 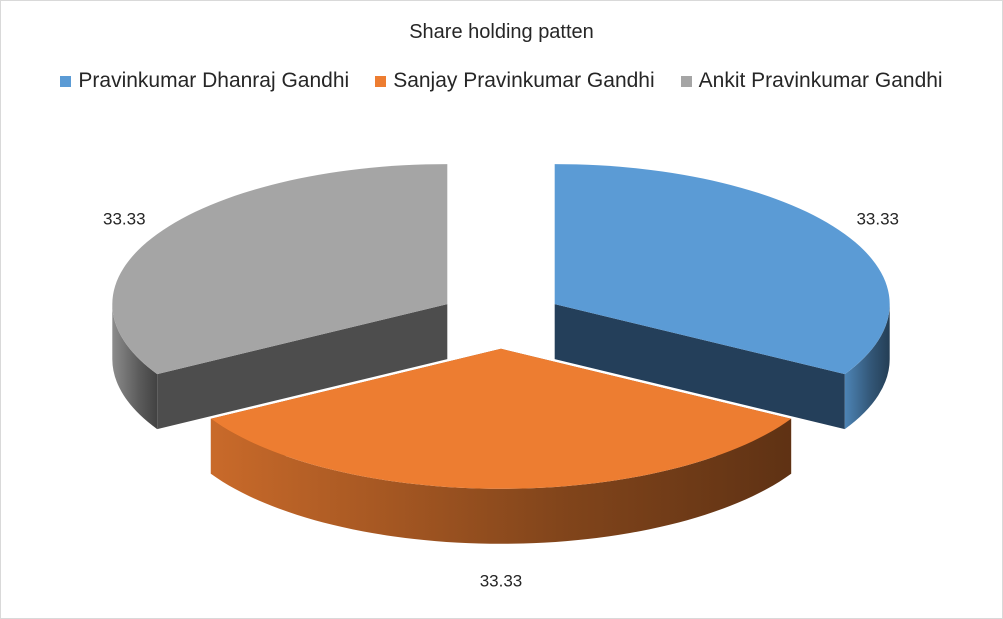 I want to click on legend-item-ankit: Ankit Pravinkumar Gandhi, so click(x=811, y=81).